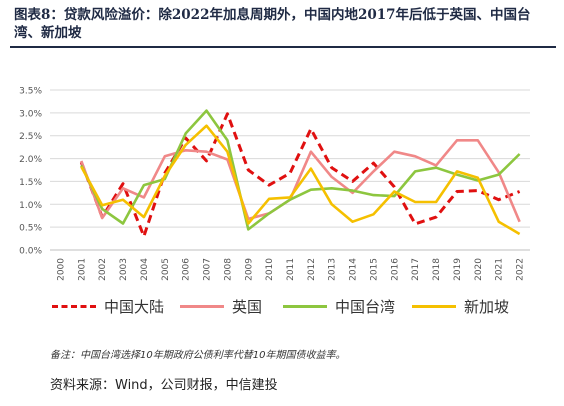 The width and height of the screenshot is (564, 406). I want to click on x-tick-label: 2015, so click(374, 269).